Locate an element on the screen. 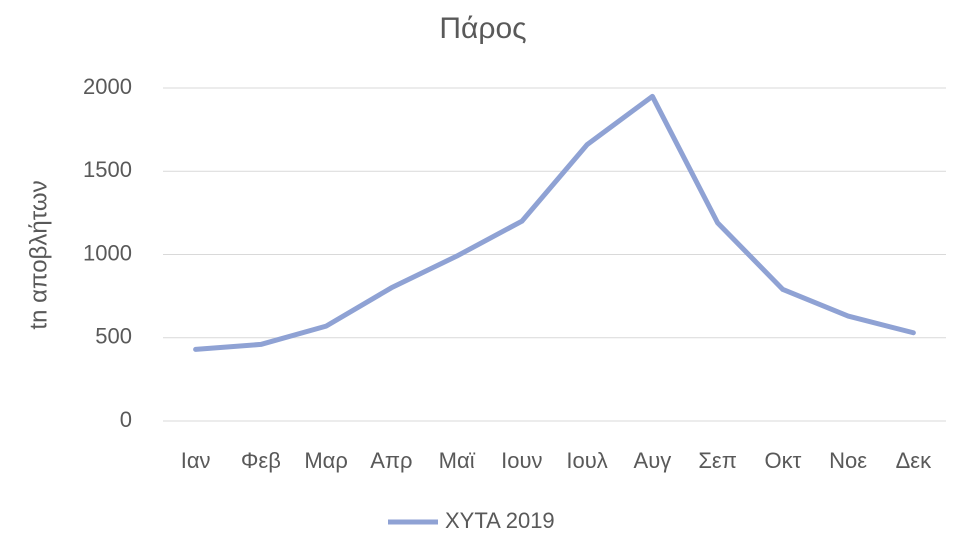  chart-title: Πάρος is located at coordinates (482, 28).